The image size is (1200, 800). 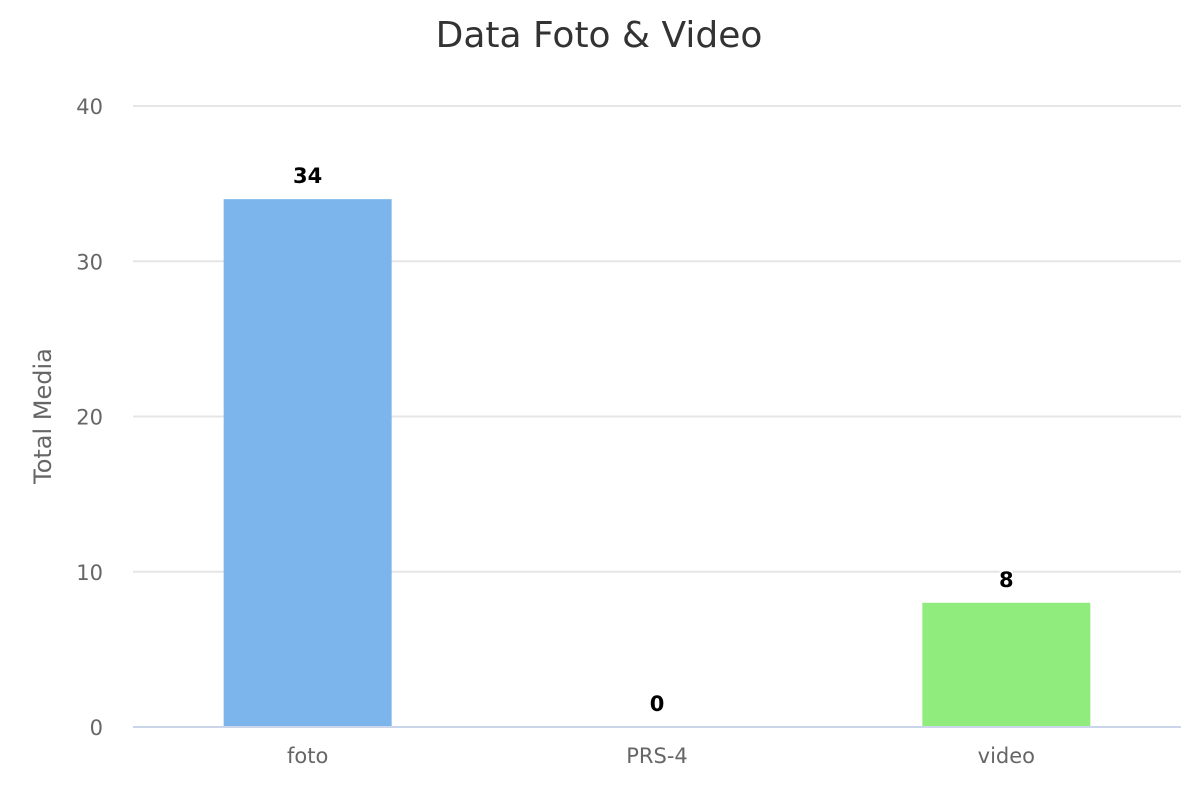 What do you see at coordinates (89, 107) in the screenshot?
I see `y-tick-label: 40` at bounding box center [89, 107].